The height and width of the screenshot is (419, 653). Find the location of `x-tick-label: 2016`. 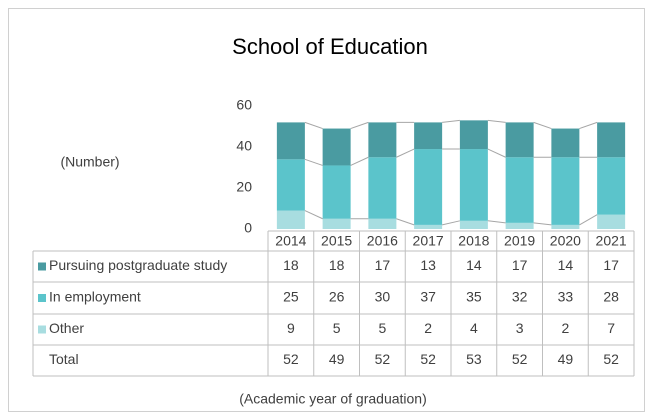

x-tick-label: 2016 is located at coordinates (382, 241).